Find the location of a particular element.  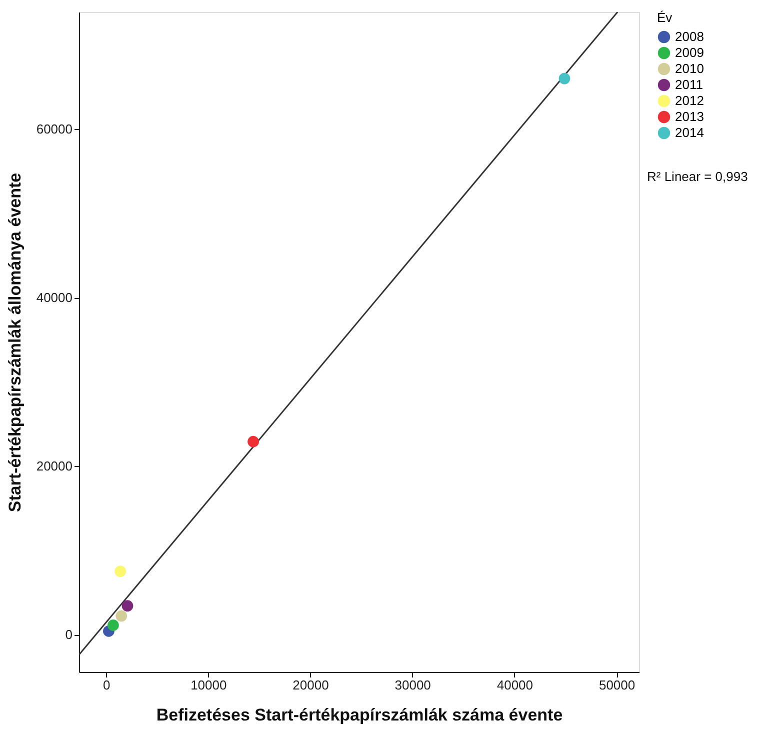

legend-title: Év is located at coordinates (665, 17).